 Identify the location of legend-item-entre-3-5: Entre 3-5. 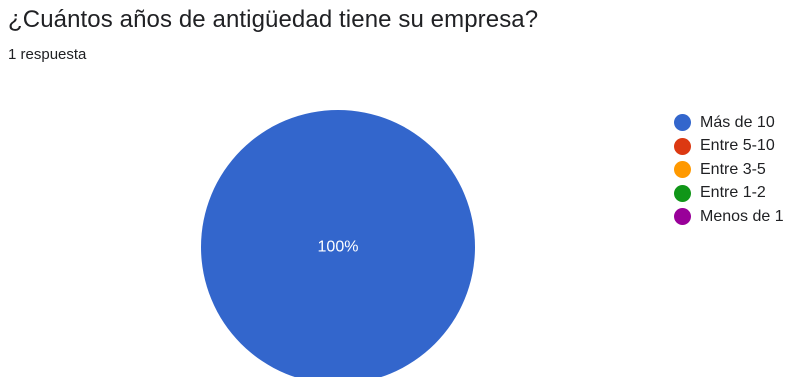
(729, 170).